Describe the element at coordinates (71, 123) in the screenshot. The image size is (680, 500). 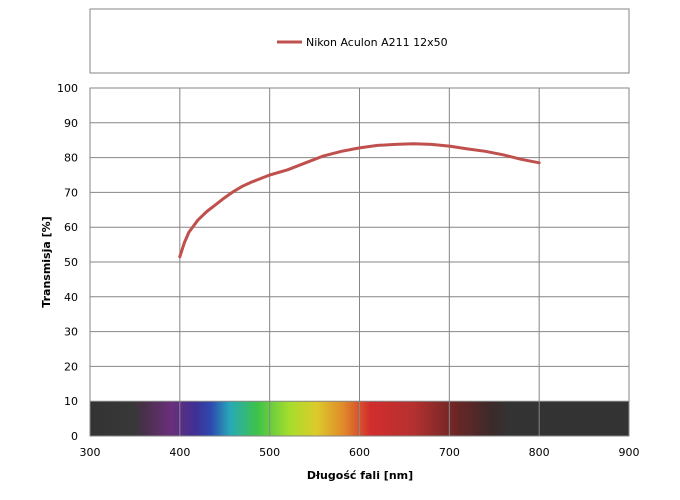
I see `y-tick-label-90: 90` at that location.